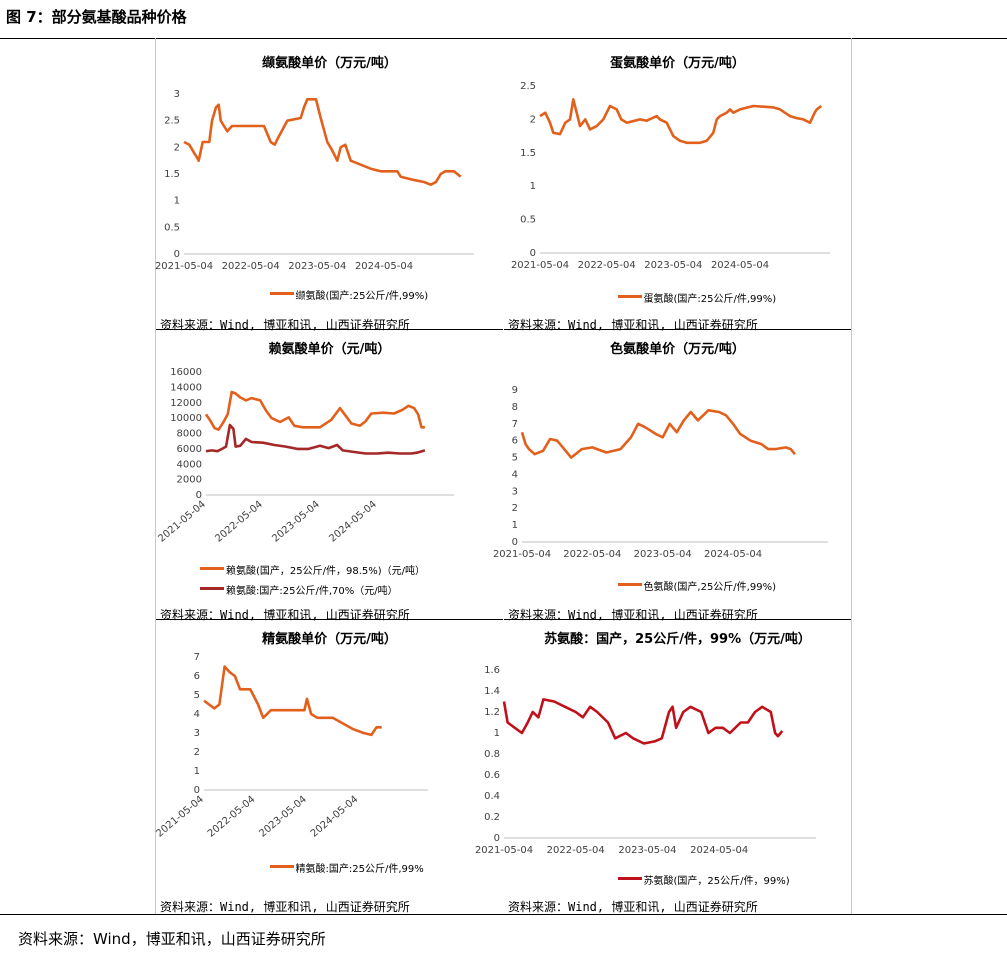  What do you see at coordinates (189, 434) in the screenshot?
I see `y-tick-label: 8000` at bounding box center [189, 434].